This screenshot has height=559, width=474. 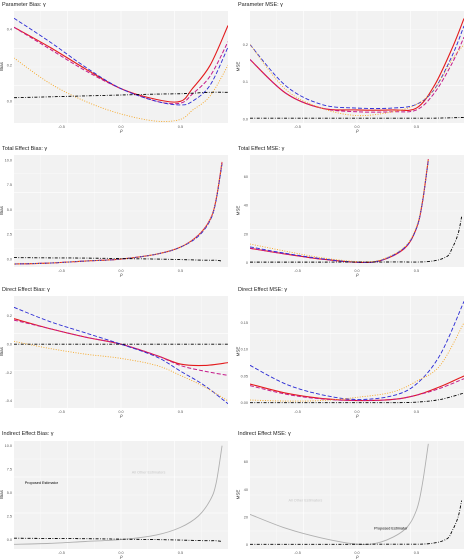 What do you see at coordinates (244, 323) in the screenshot?
I see `y-tick-label: 0.15` at bounding box center [244, 323].